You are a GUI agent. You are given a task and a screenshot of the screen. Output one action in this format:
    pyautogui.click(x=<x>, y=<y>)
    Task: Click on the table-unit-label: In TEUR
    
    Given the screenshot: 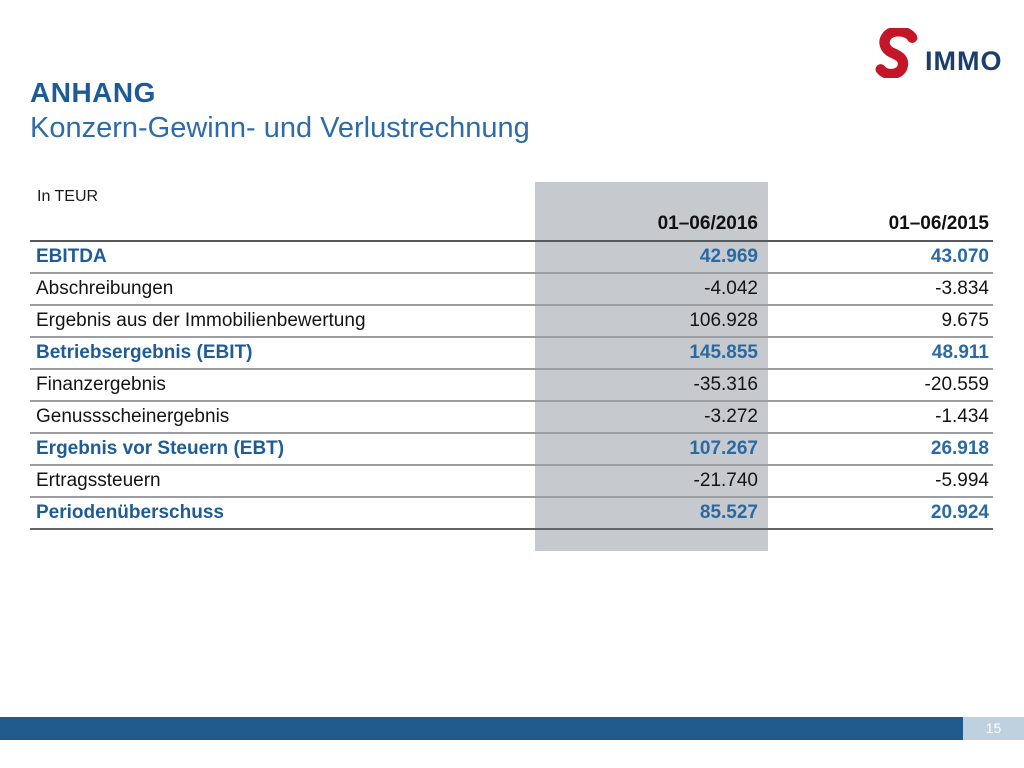 What is the action you would take?
    pyautogui.click(x=68, y=196)
    